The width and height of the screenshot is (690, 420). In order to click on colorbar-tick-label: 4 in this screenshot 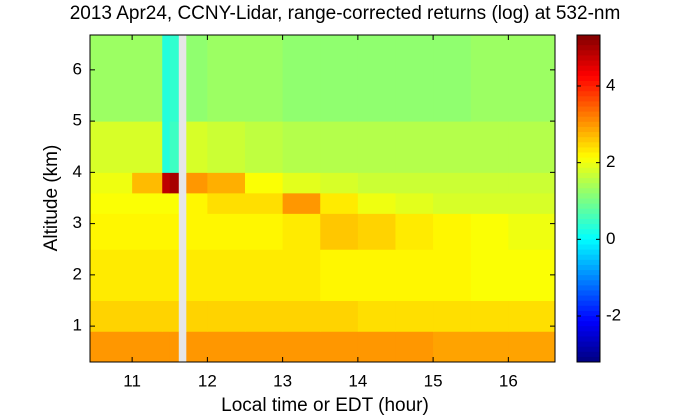, I will do `click(610, 84)`.